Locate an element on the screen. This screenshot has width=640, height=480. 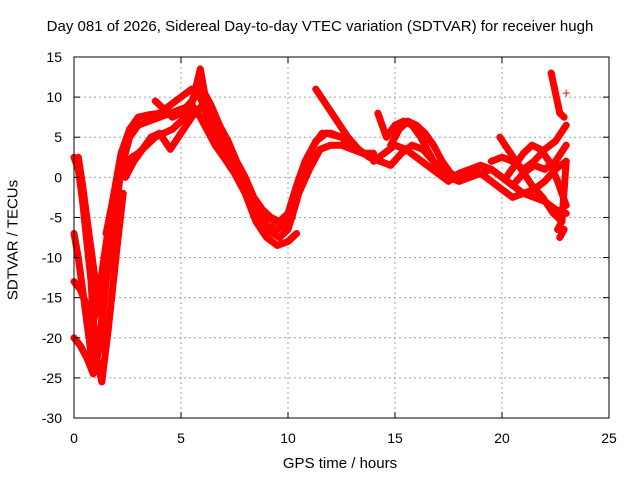
y-tick-label: -15 is located at coordinates (52, 298).